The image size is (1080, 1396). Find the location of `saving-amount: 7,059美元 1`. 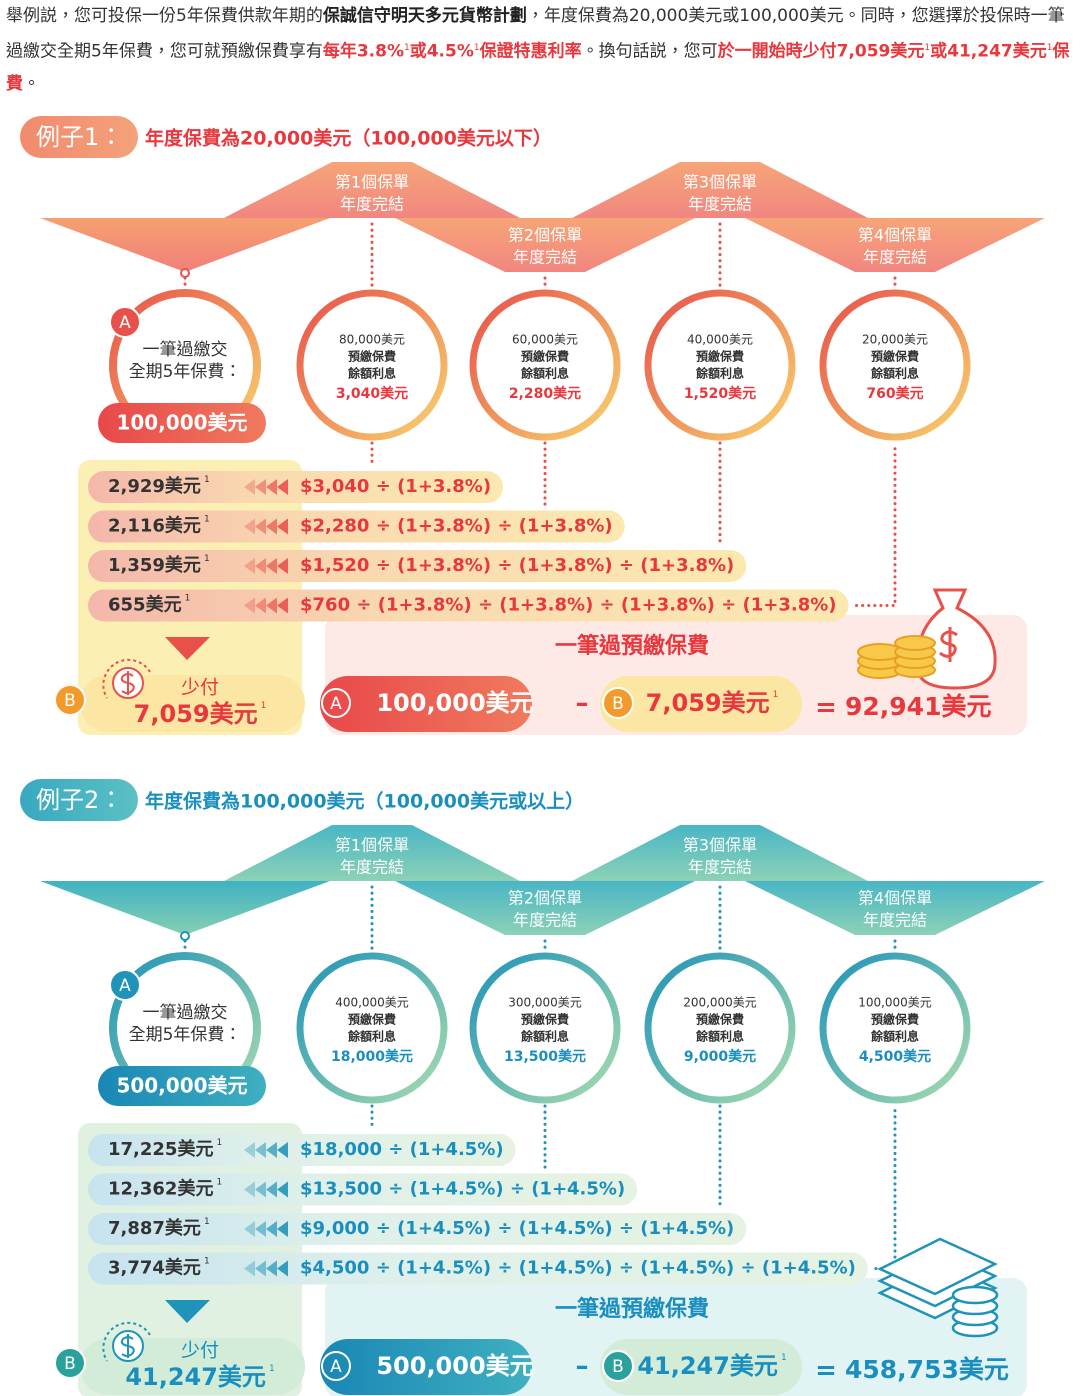

saving-amount: 7,059美元 1 is located at coordinates (200, 714).